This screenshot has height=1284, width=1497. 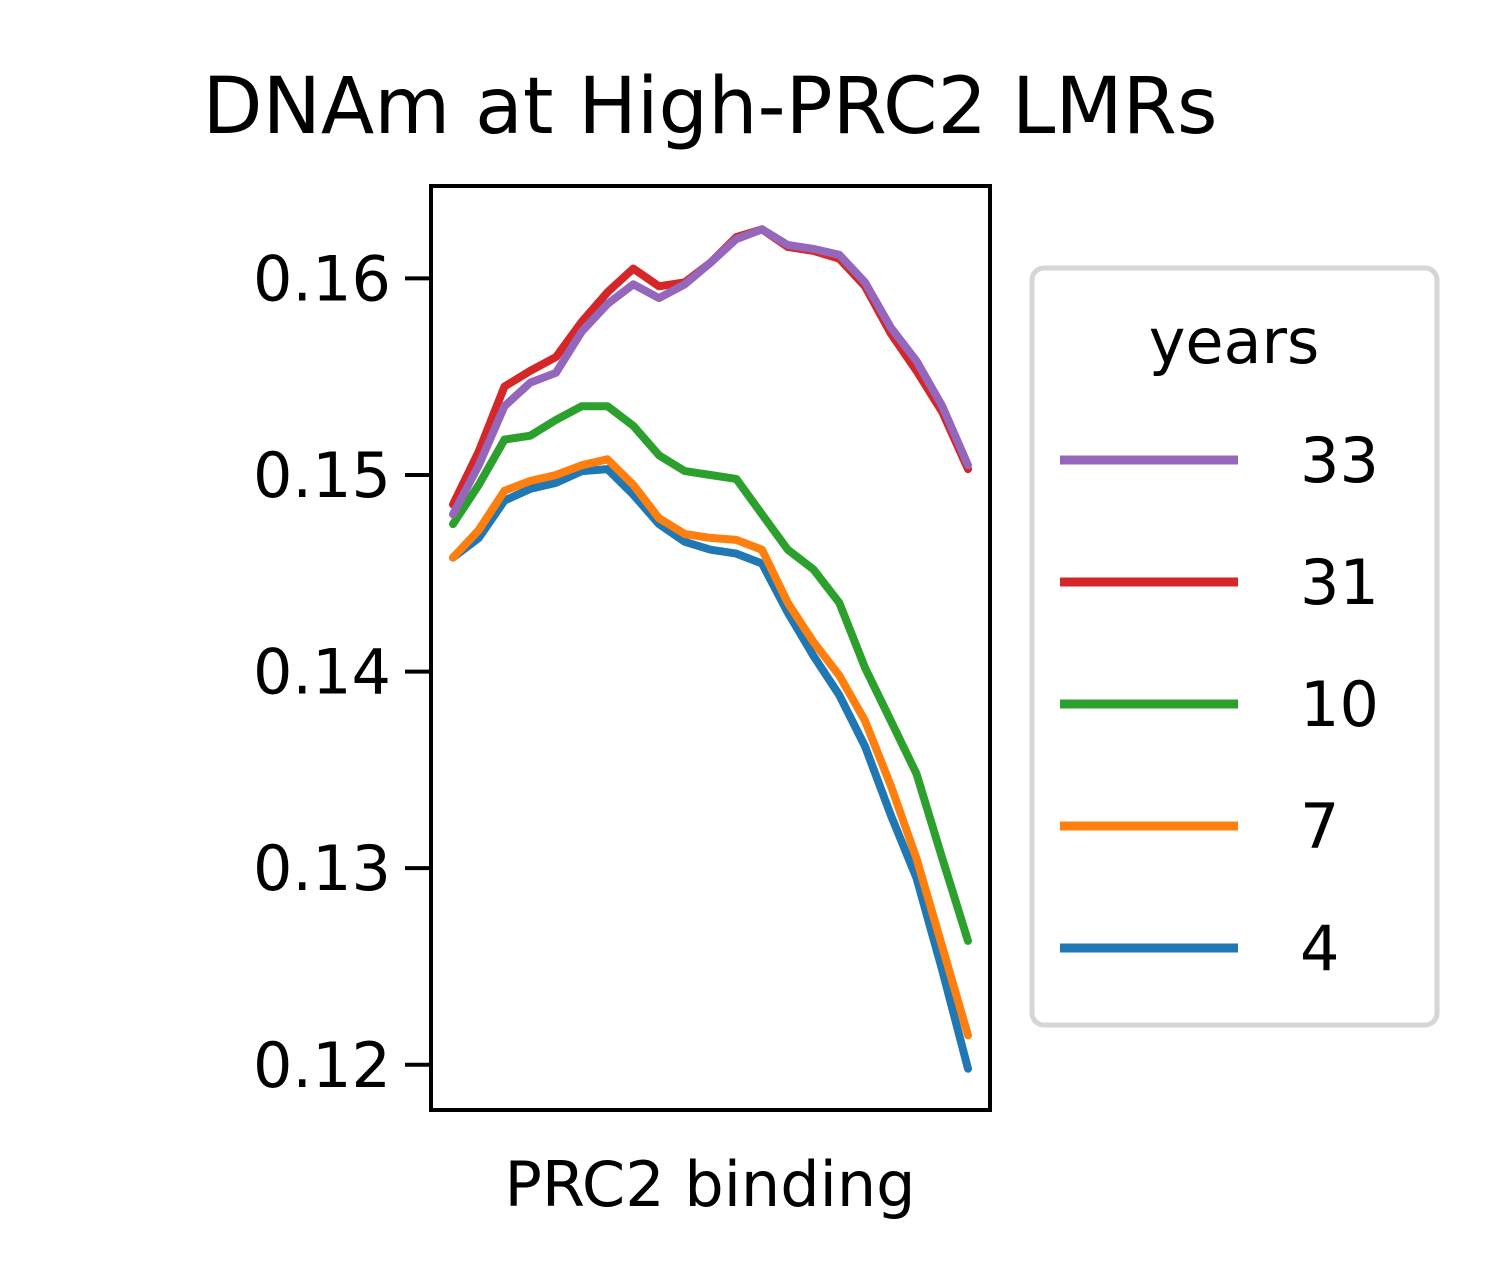 I want to click on legend-label-7: 7, so click(x=1319, y=826).